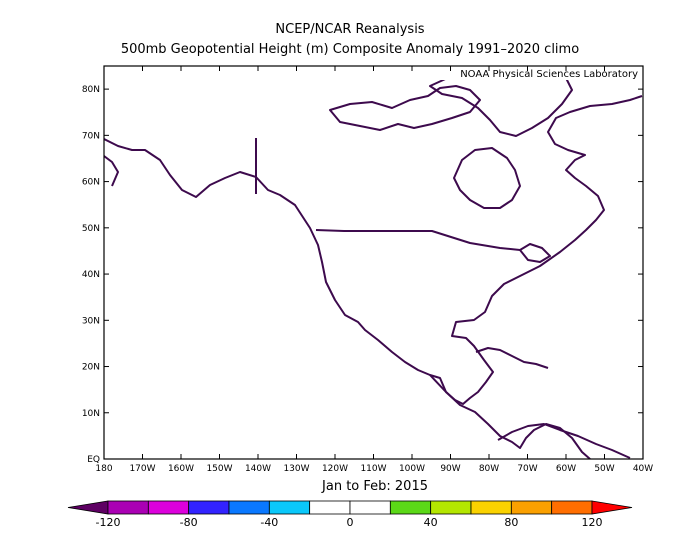  Describe the element at coordinates (91, 229) in the screenshot. I see `lat-tick-label: 50N` at that location.